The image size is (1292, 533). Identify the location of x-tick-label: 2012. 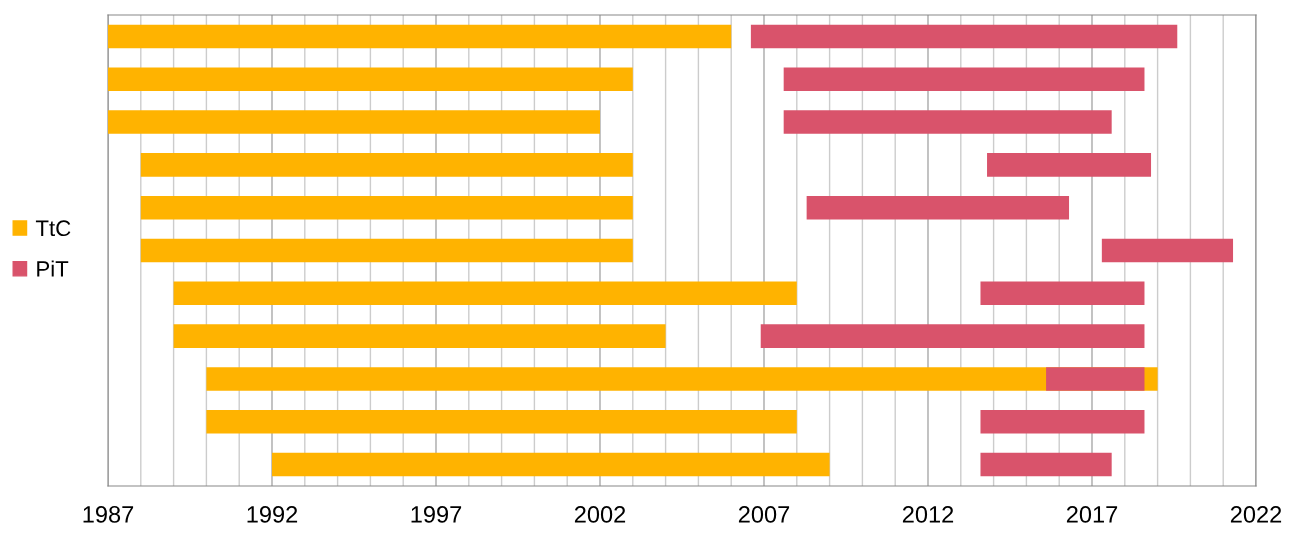
(928, 514).